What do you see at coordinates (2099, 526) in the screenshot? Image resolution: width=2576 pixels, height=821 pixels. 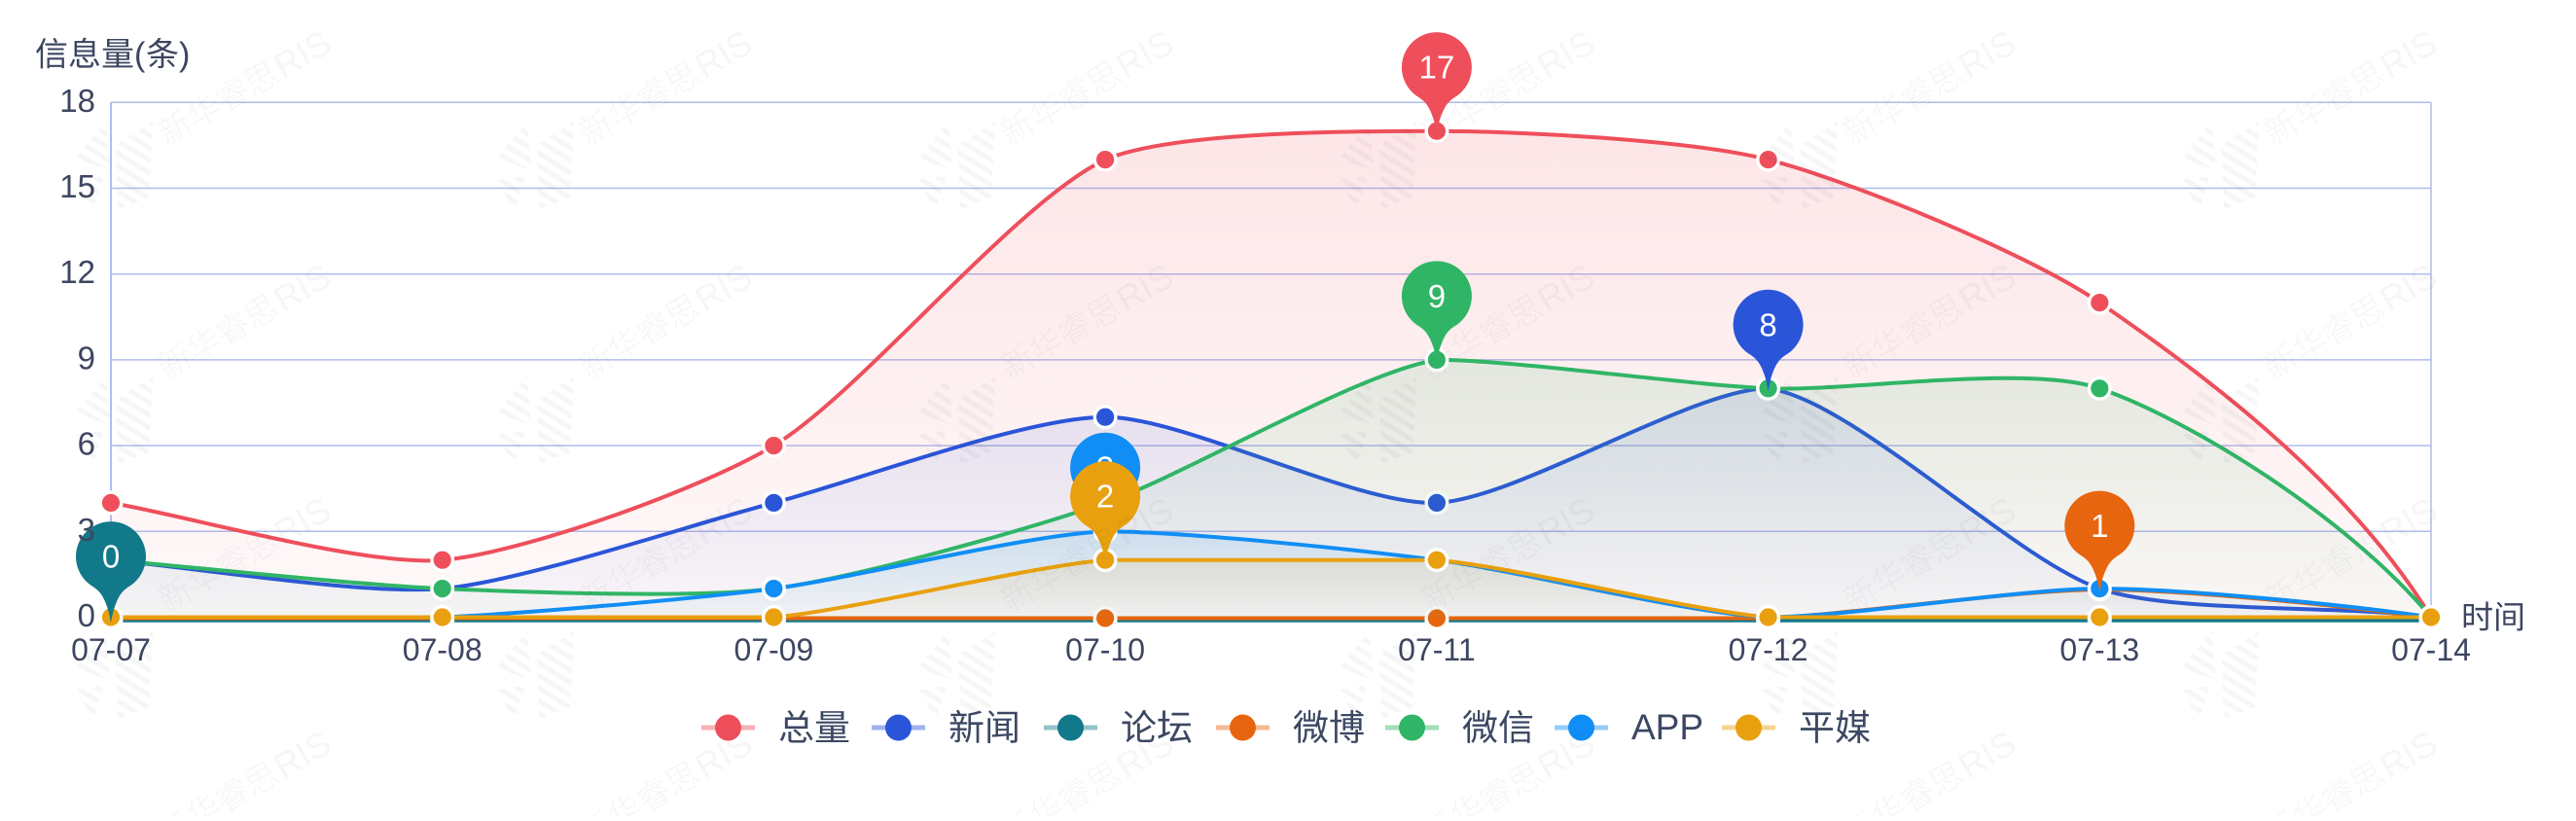 I see `svg-text: 1` at bounding box center [2099, 526].